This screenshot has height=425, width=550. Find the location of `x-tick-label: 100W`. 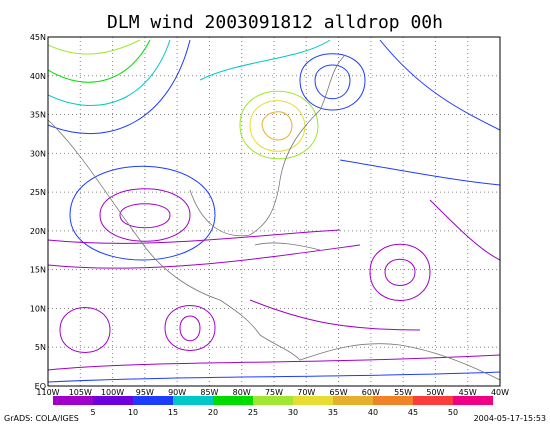

x-tick-label: 100W is located at coordinates (112, 392).